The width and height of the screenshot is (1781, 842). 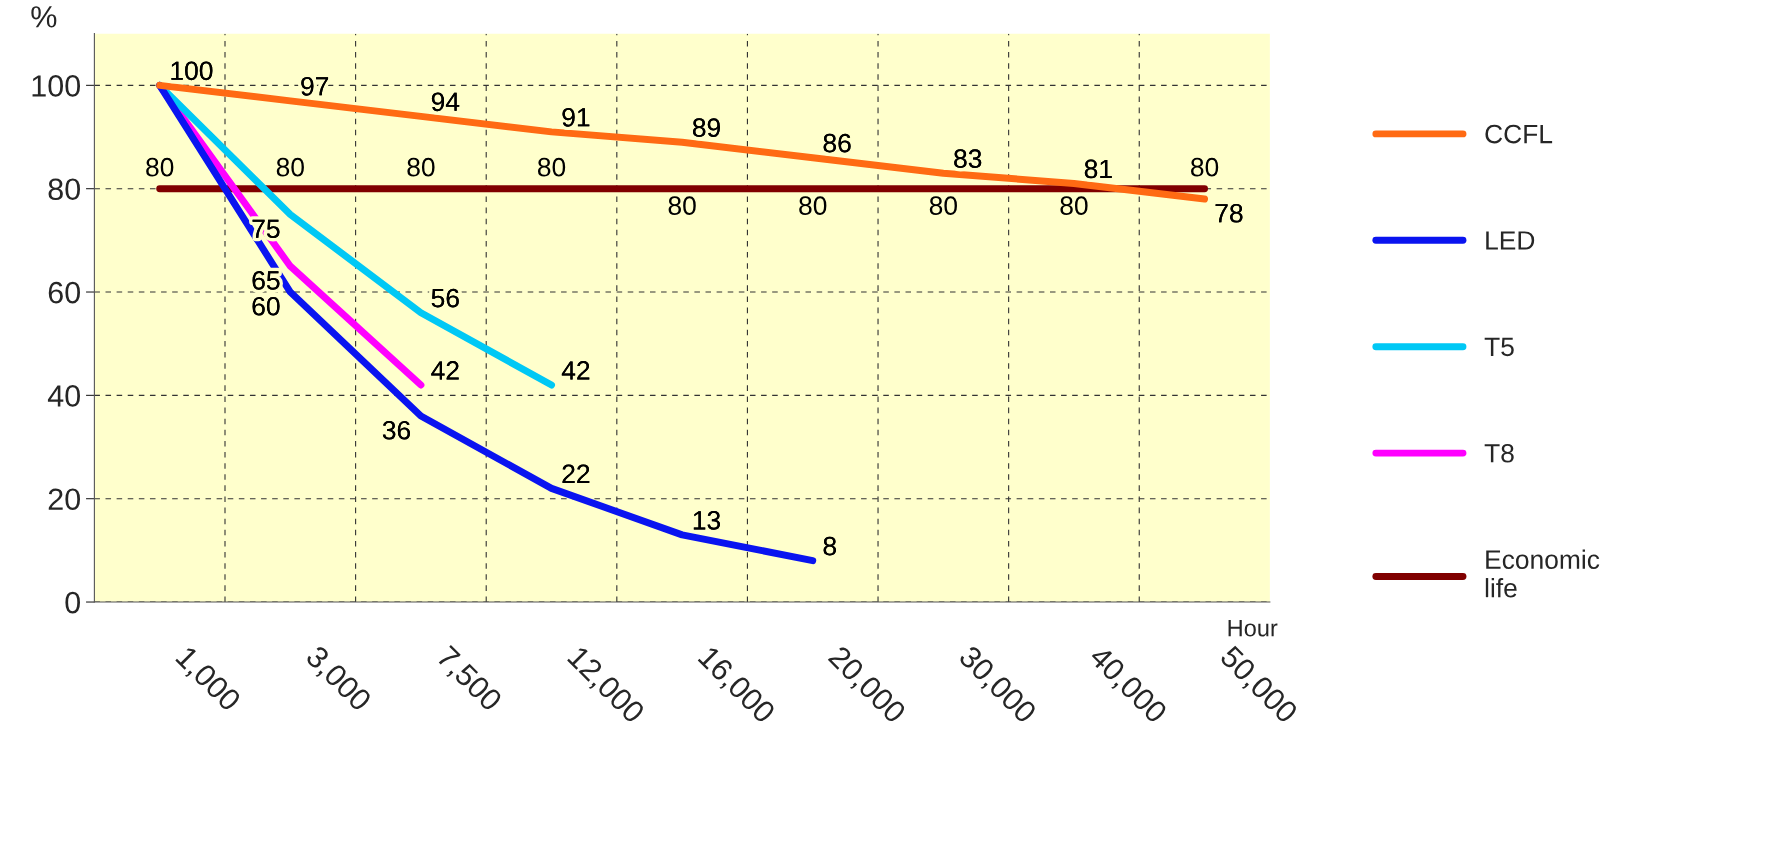 What do you see at coordinates (266, 306) in the screenshot?
I see `data-label: 60` at bounding box center [266, 306].